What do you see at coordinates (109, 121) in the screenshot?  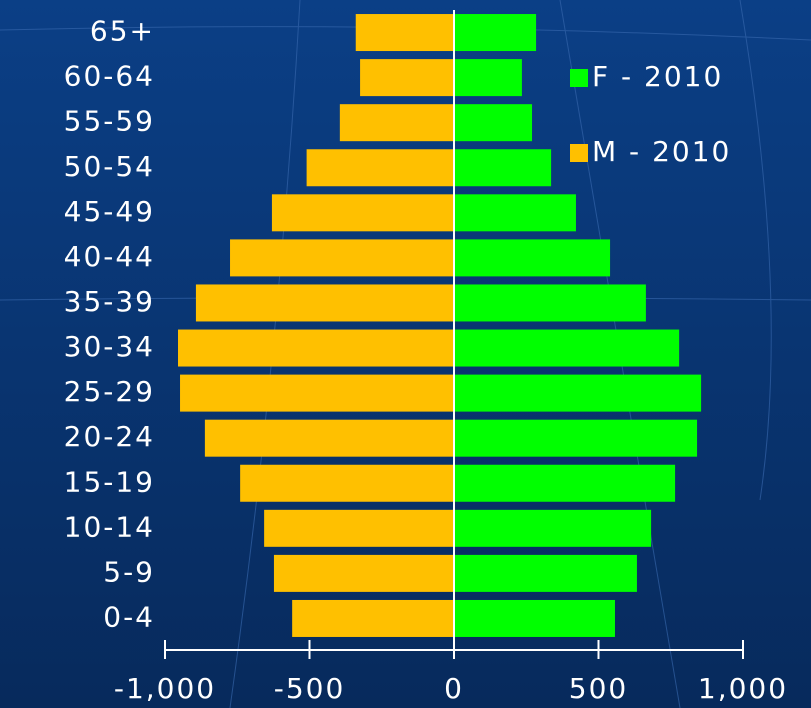 I see `y-tick-label: 55-59` at bounding box center [109, 121].